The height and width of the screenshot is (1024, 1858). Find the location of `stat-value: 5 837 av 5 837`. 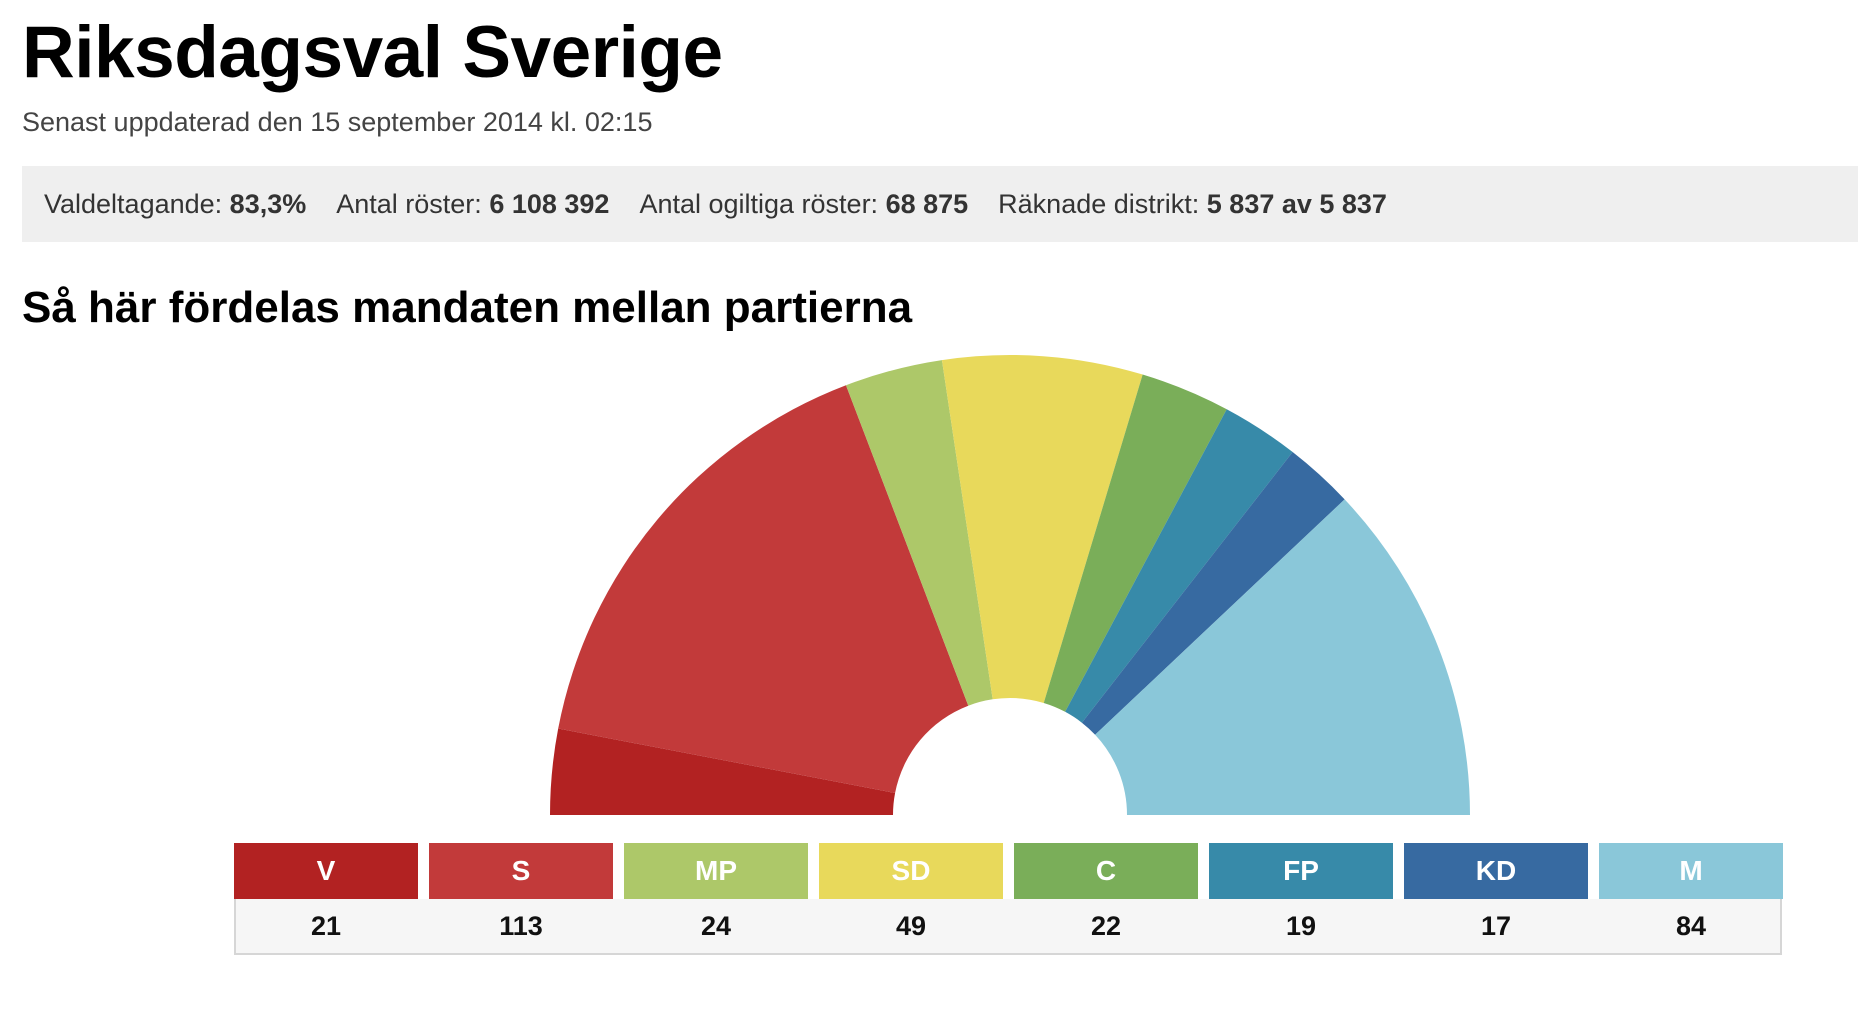

stat-value: 5 837 av 5 837 is located at coordinates (1296, 203).